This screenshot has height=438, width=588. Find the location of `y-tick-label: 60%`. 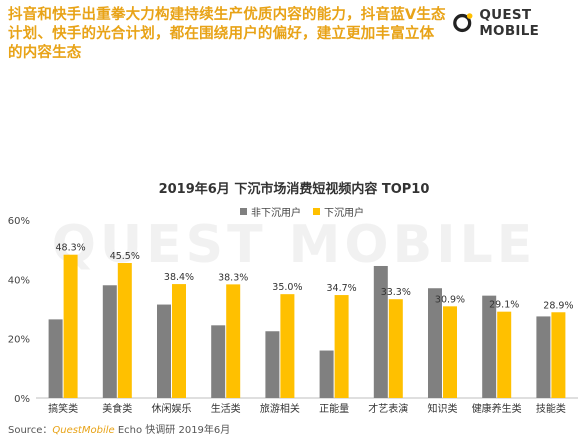

y-tick-label: 60% is located at coordinates (19, 221).